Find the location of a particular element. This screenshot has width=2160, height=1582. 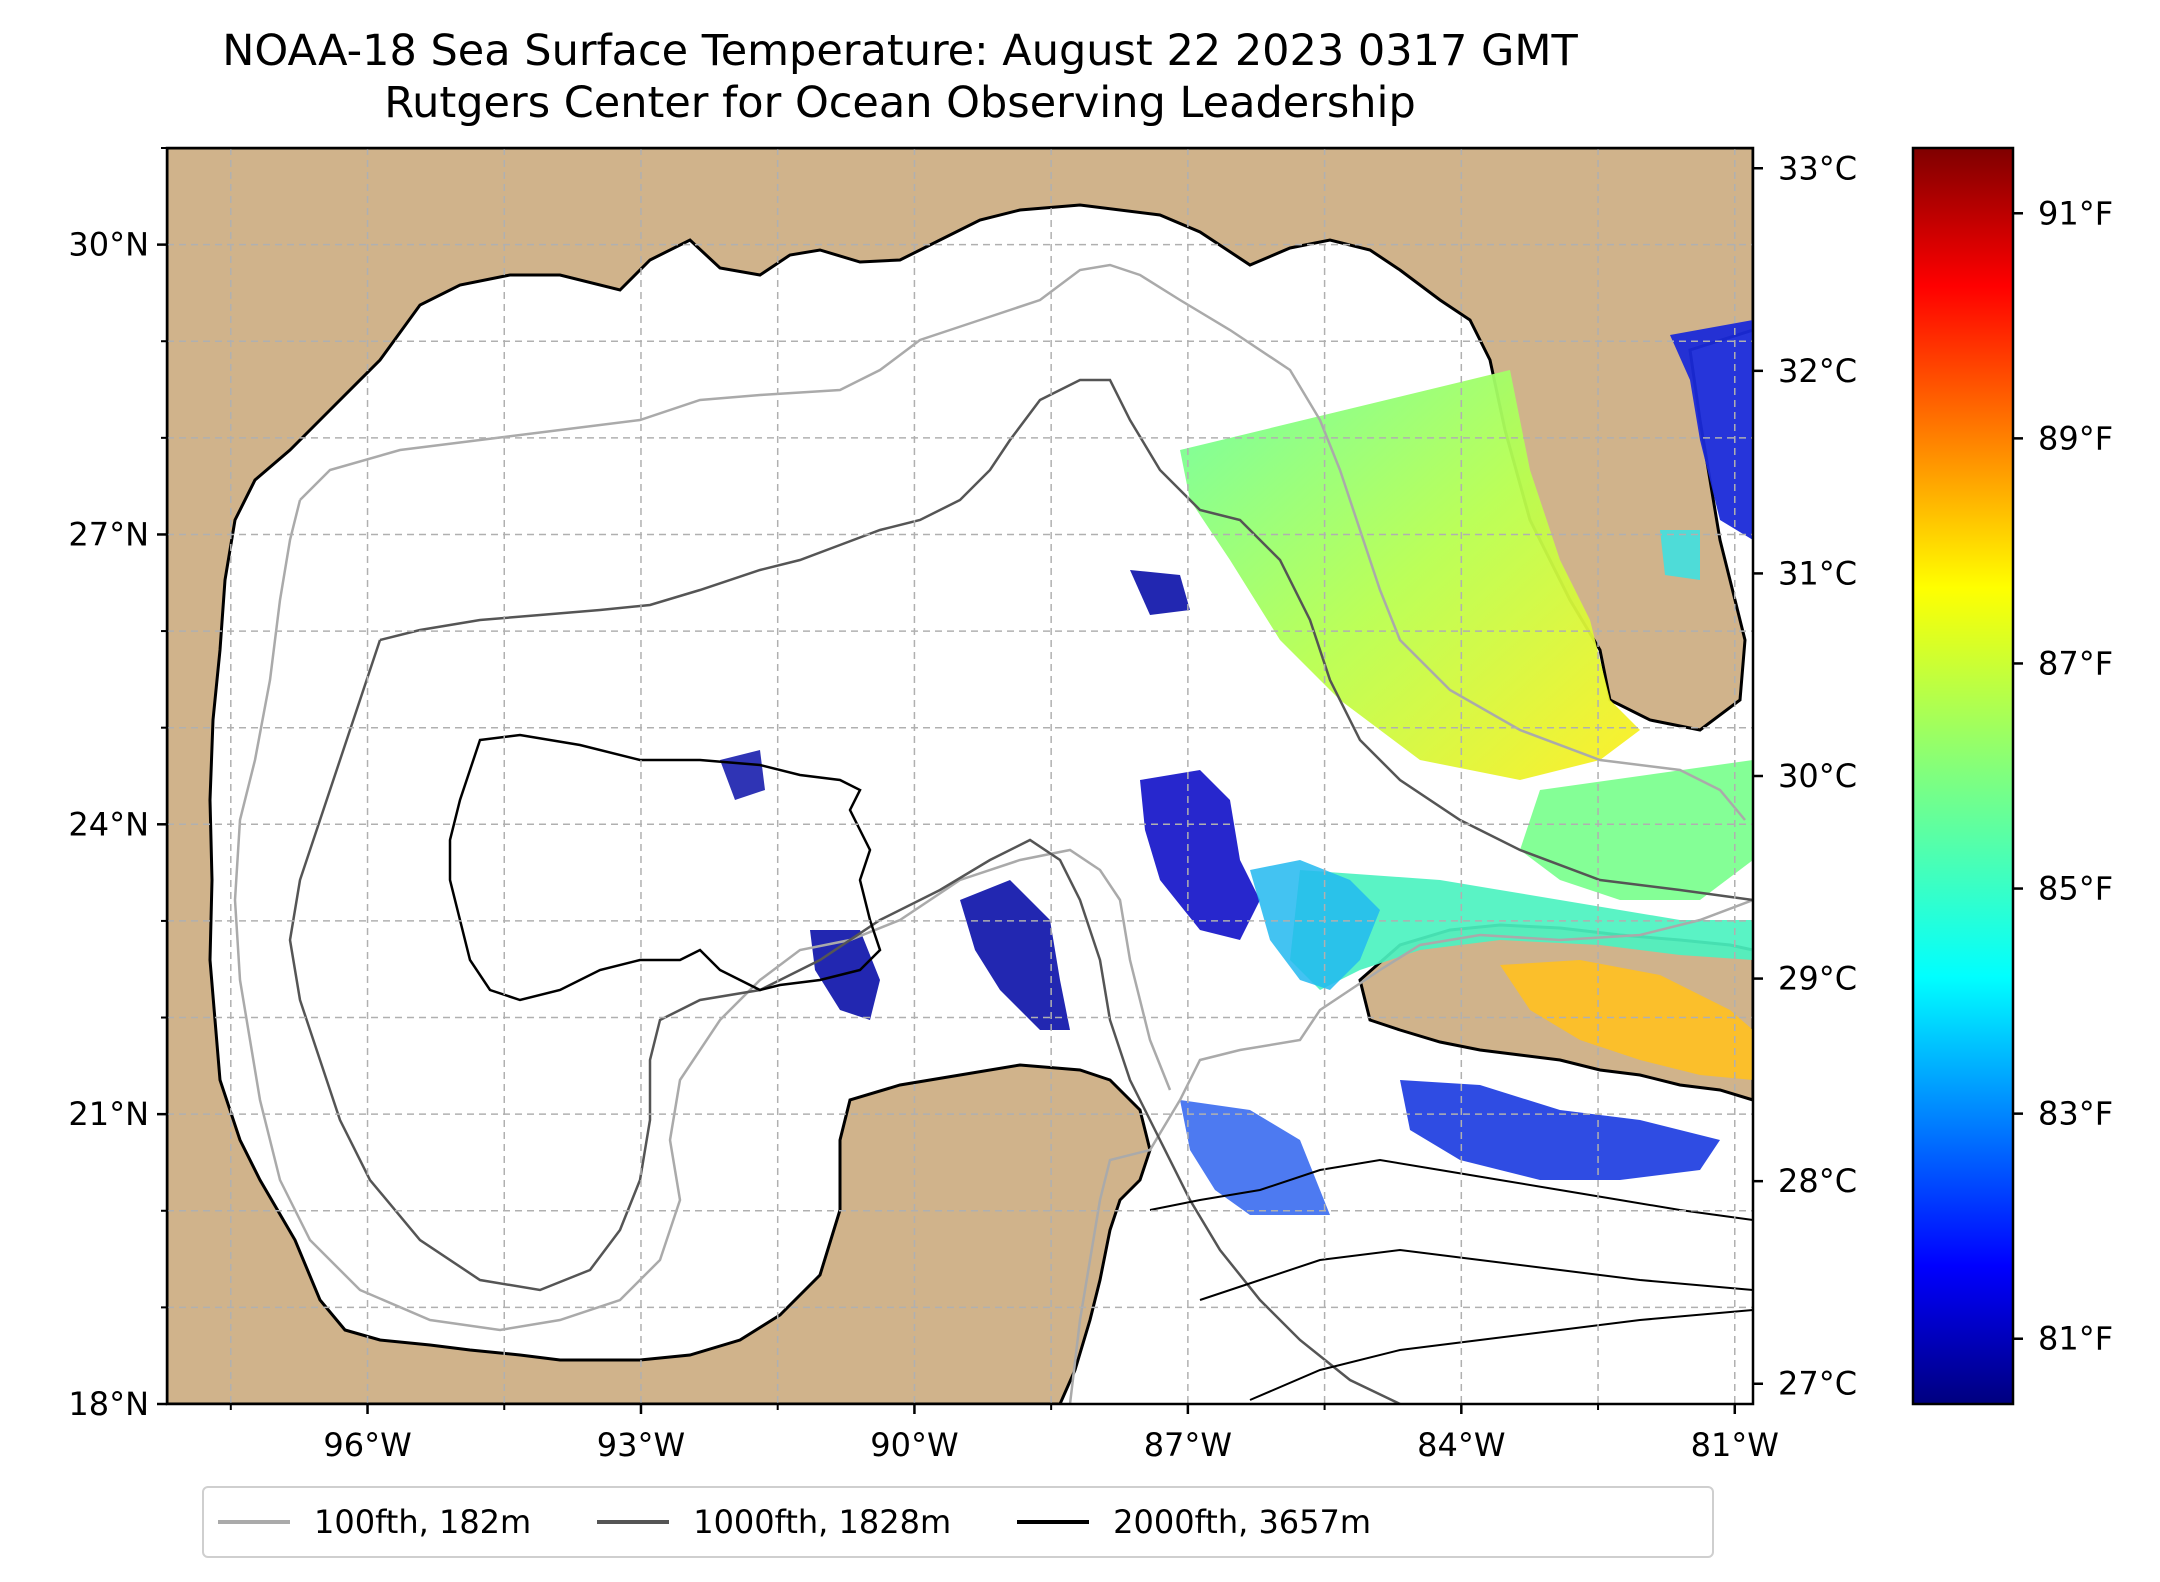

celsius-tick-label: 27°C is located at coordinates (1817, 1384).